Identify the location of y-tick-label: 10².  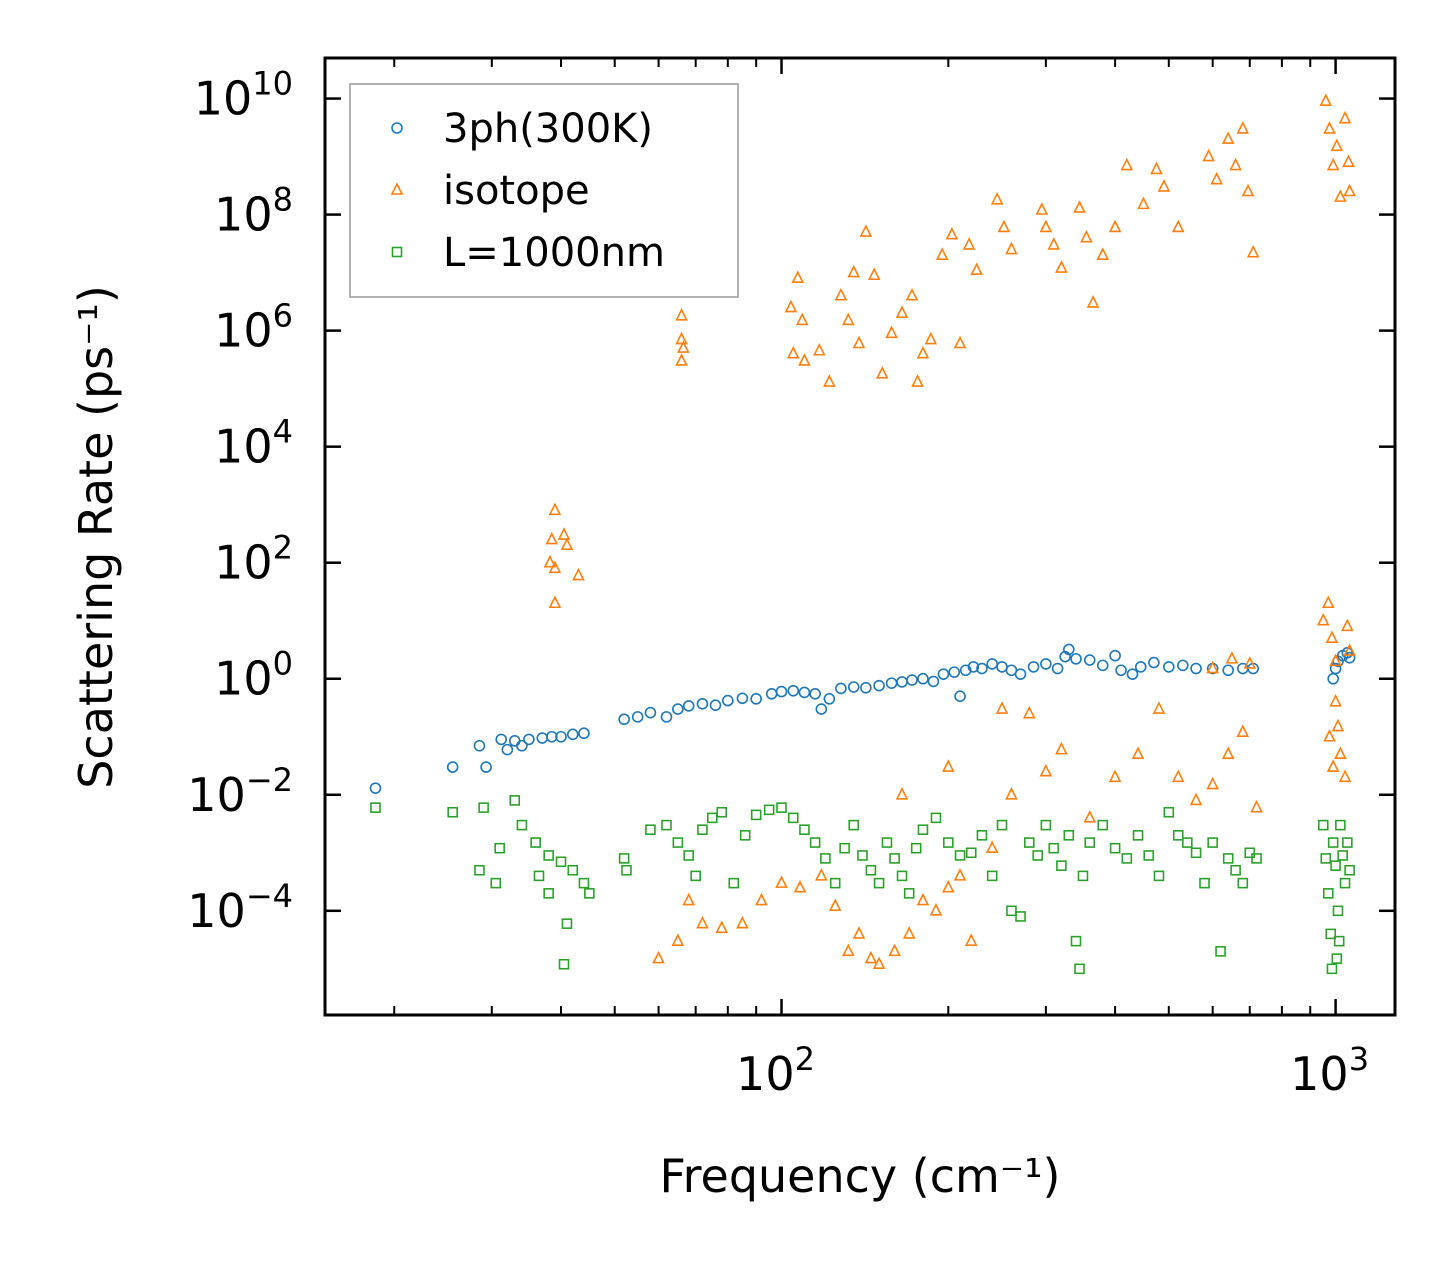
(253, 559).